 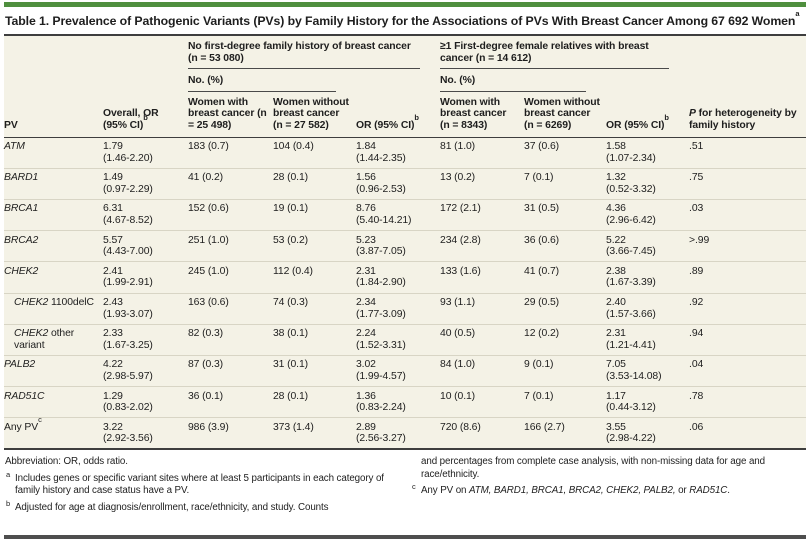 What do you see at coordinates (230, 339) in the screenshot?
I see `nofh-case-cell: 82 (0.3)` at bounding box center [230, 339].